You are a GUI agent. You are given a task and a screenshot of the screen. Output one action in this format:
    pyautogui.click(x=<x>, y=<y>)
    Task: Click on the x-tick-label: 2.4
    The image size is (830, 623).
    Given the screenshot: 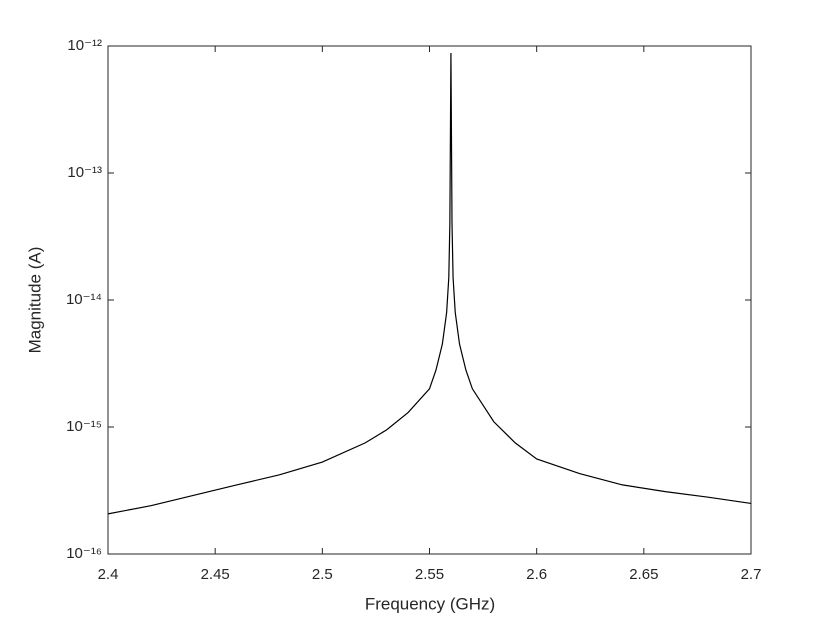 What is the action you would take?
    pyautogui.click(x=108, y=574)
    